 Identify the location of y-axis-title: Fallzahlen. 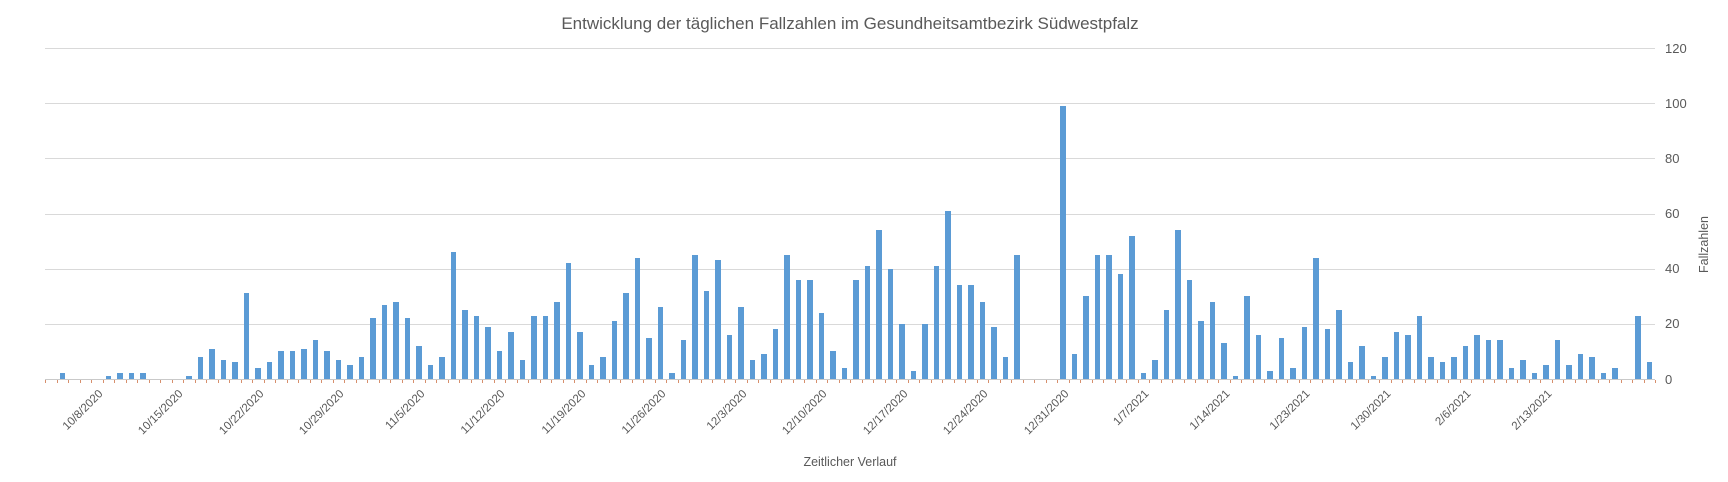
(1704, 244).